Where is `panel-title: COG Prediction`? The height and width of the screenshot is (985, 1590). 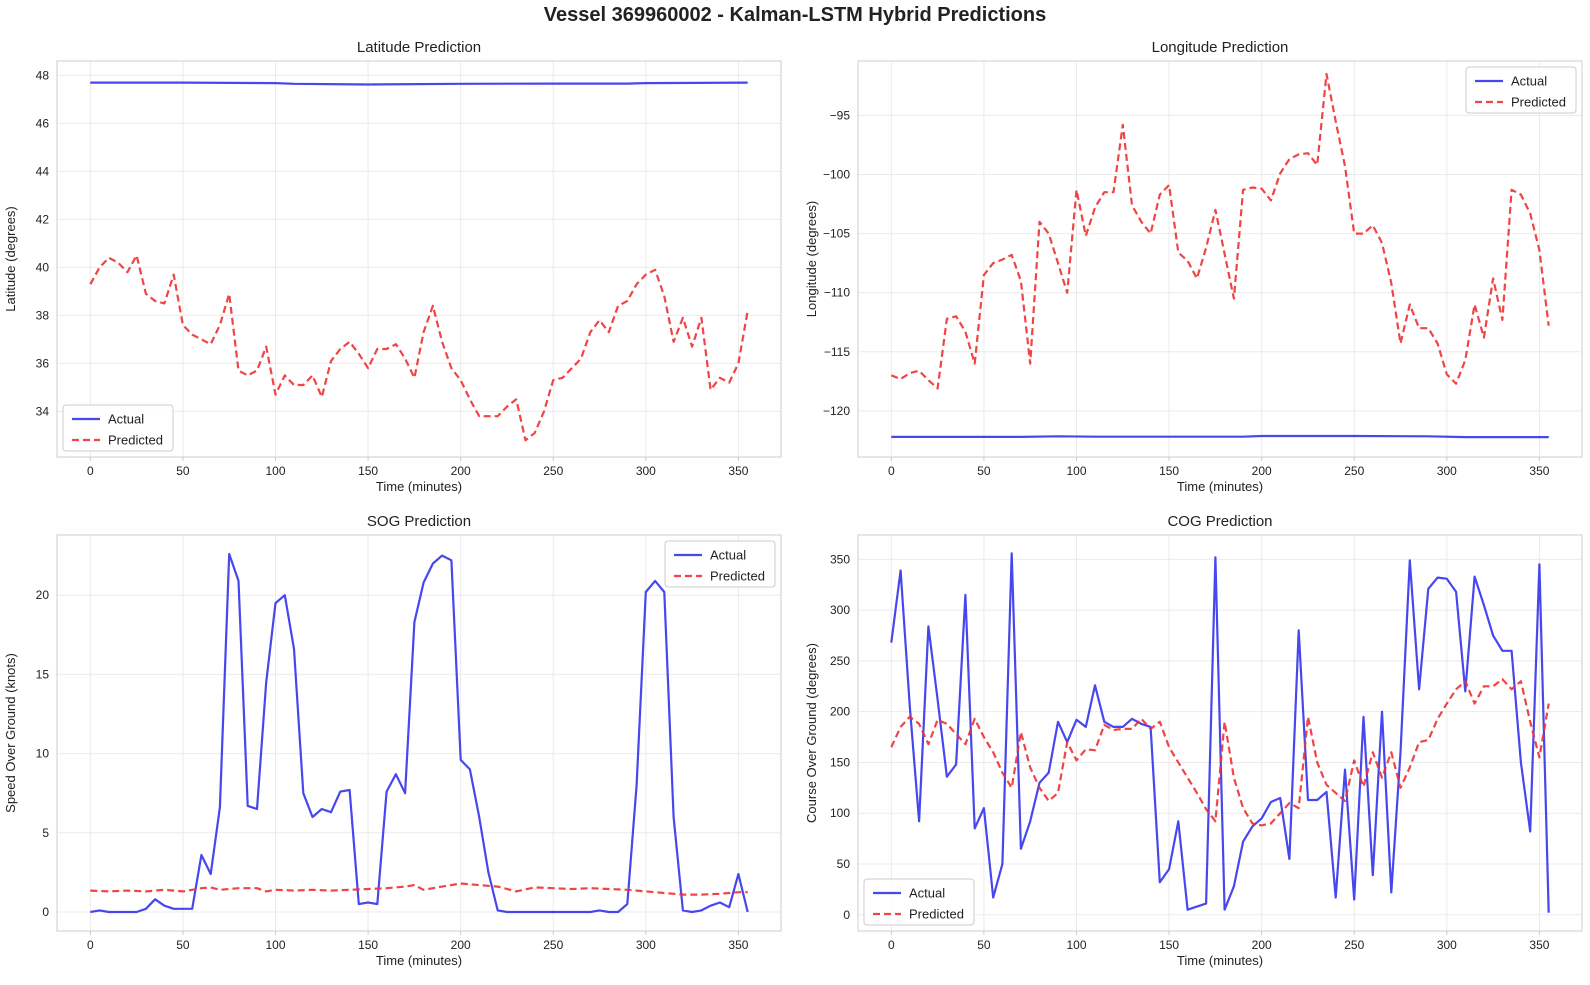 panel-title: COG Prediction is located at coordinates (1219, 521).